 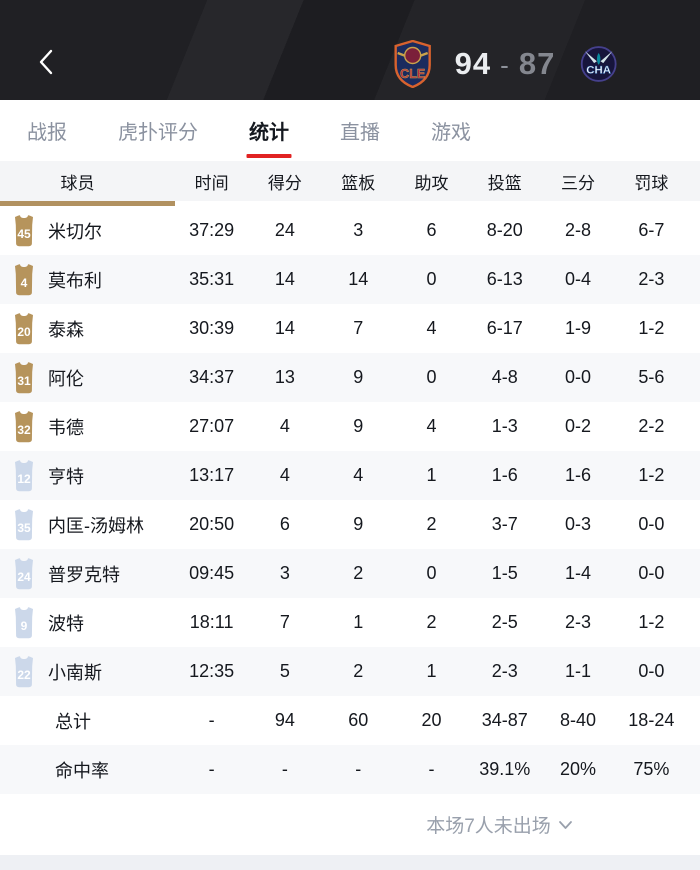 I want to click on cell-reb: 3, so click(x=358, y=230).